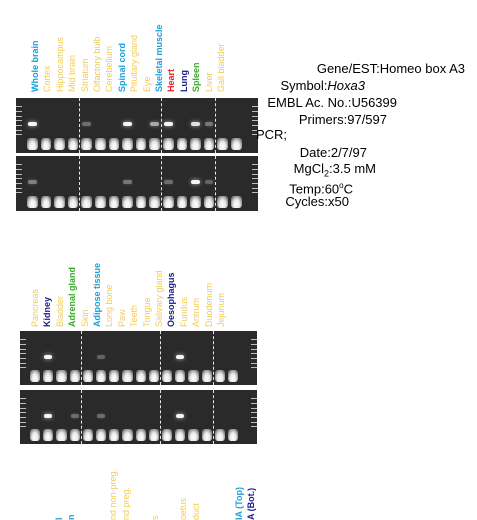 The height and width of the screenshot is (520, 477). Describe the element at coordinates (221, 310) in the screenshot. I see `lane-label: Jejunum` at that location.